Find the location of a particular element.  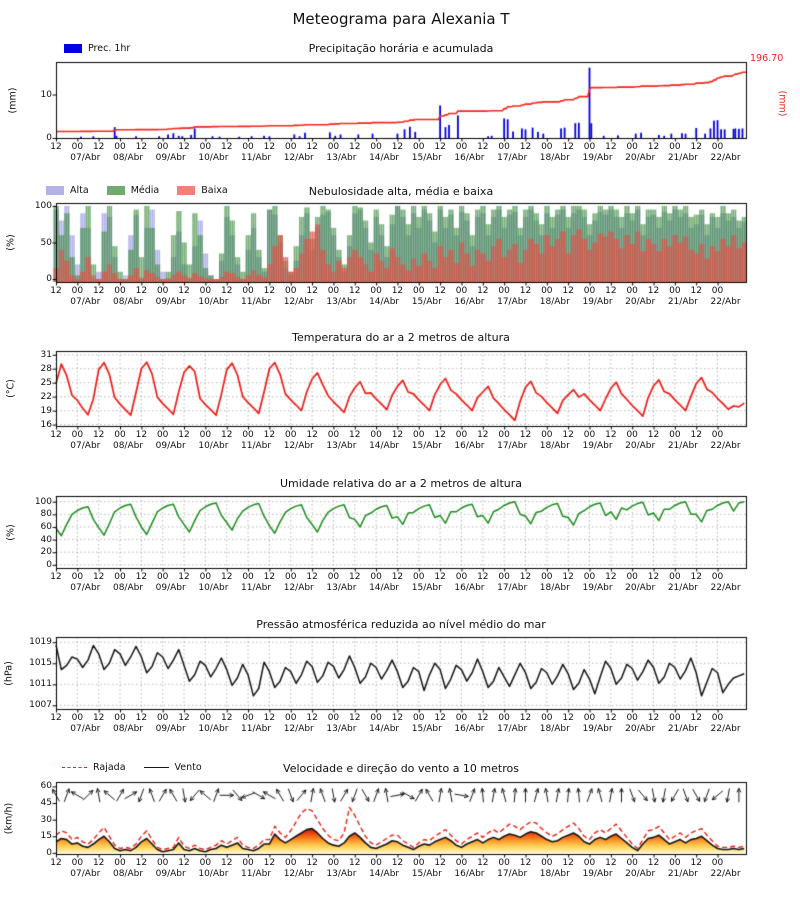

legend-item-alta: Alta is located at coordinates (67, 190).